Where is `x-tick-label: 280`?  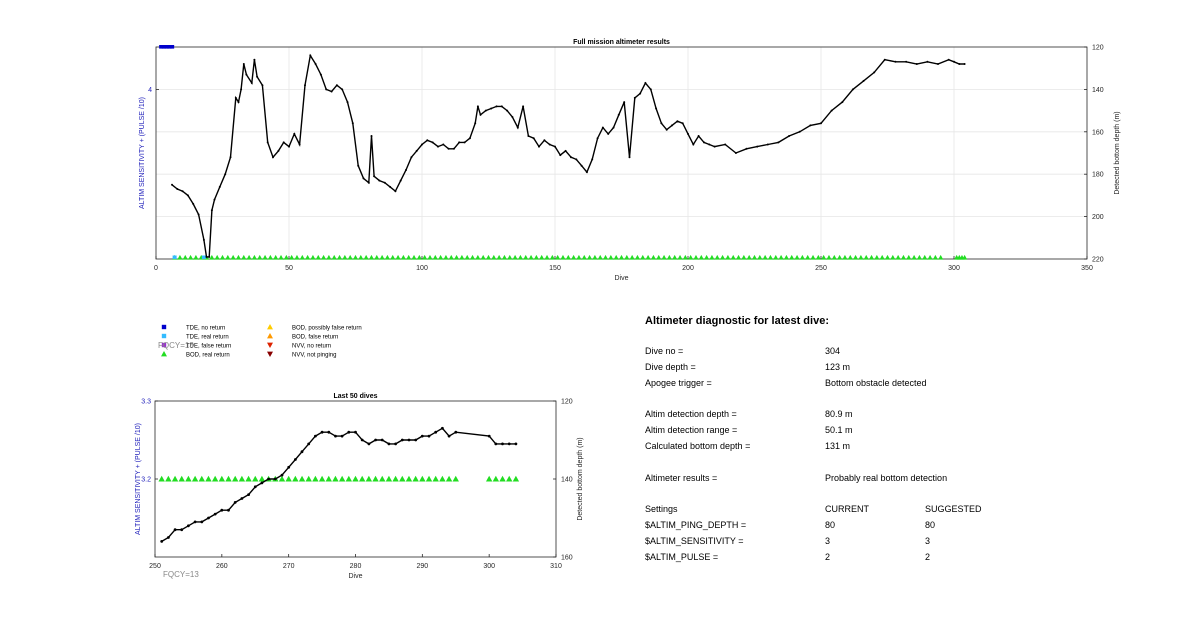 x-tick-label: 280 is located at coordinates (356, 566).